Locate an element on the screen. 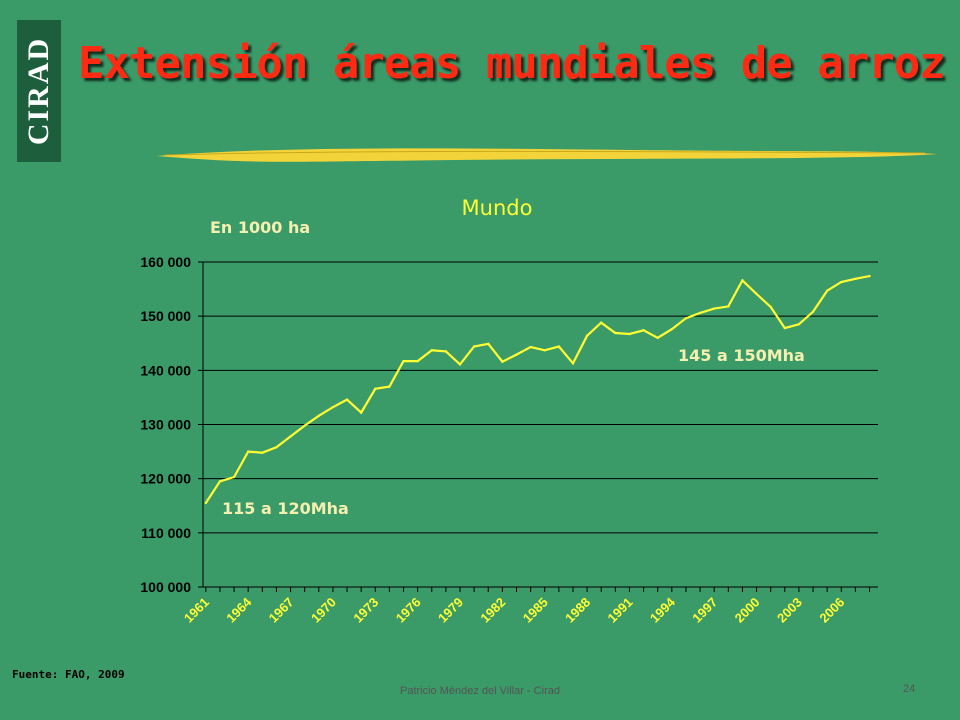  annotation-early: 115 a 120Mha is located at coordinates (285, 508).